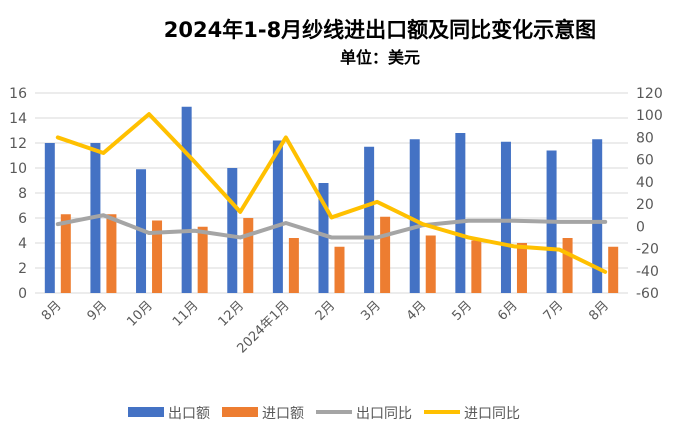 This screenshot has height=430, width=695. Describe the element at coordinates (508, 311) in the screenshot. I see `x-tick-label: 6月` at that location.